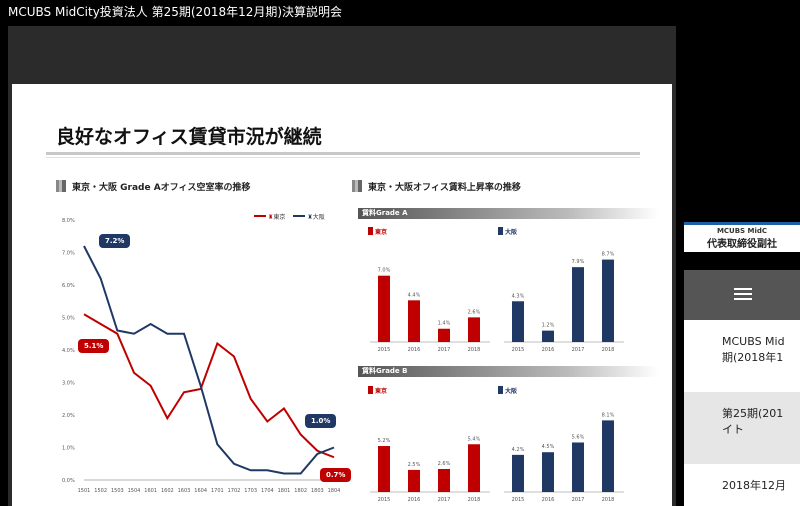  I want to click on chapter-item: 2018年12月, so click(742, 485).